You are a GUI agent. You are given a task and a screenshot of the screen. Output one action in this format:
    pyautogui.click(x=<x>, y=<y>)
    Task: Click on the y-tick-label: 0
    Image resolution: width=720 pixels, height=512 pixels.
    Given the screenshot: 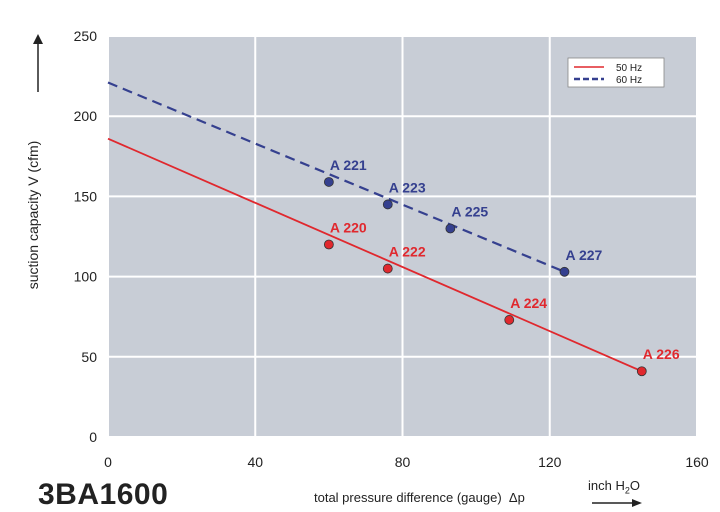 What is the action you would take?
    pyautogui.click(x=93, y=437)
    